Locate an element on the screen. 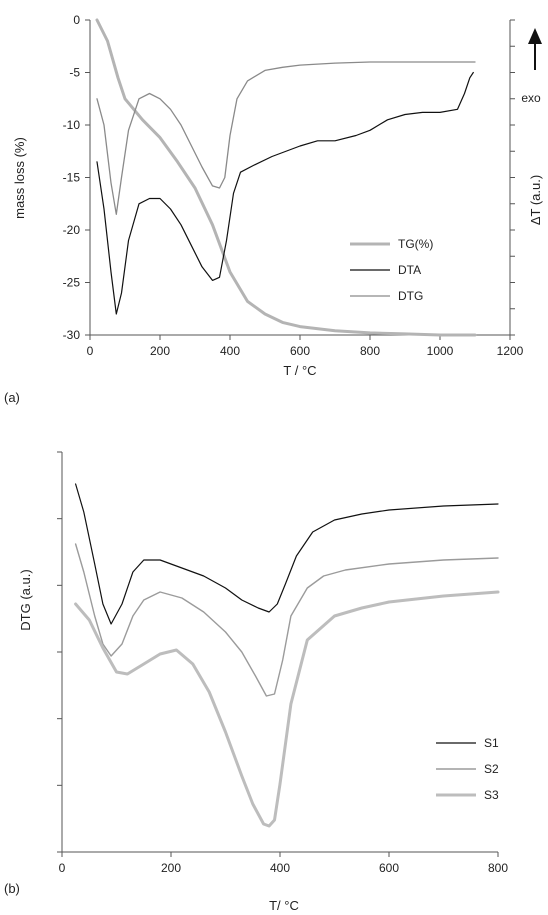 This screenshot has height=915, width=548. panel-a-y-tick-label: -20 is located at coordinates (72, 230).